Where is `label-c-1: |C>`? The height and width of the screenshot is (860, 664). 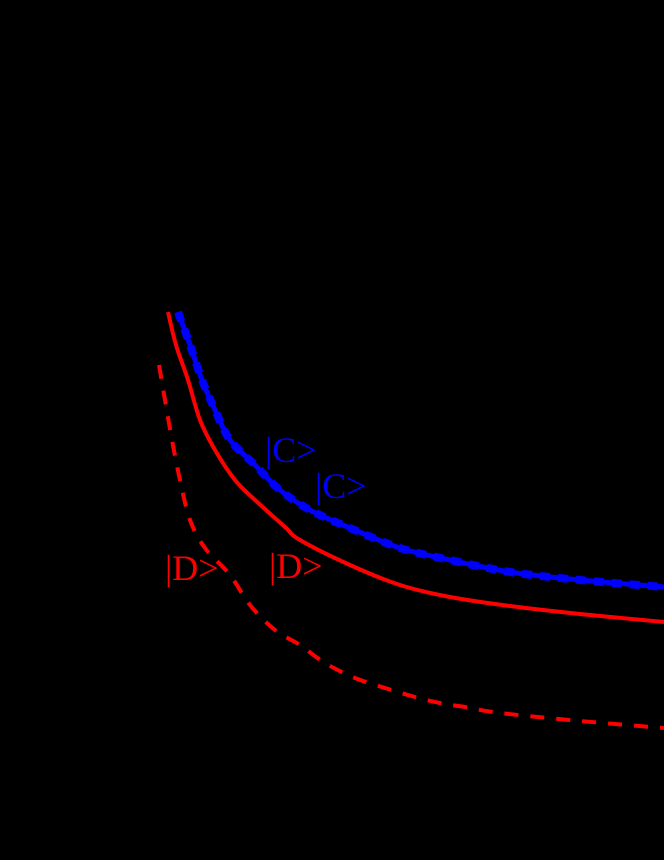
label-c-1: |C> is located at coordinates (291, 450).